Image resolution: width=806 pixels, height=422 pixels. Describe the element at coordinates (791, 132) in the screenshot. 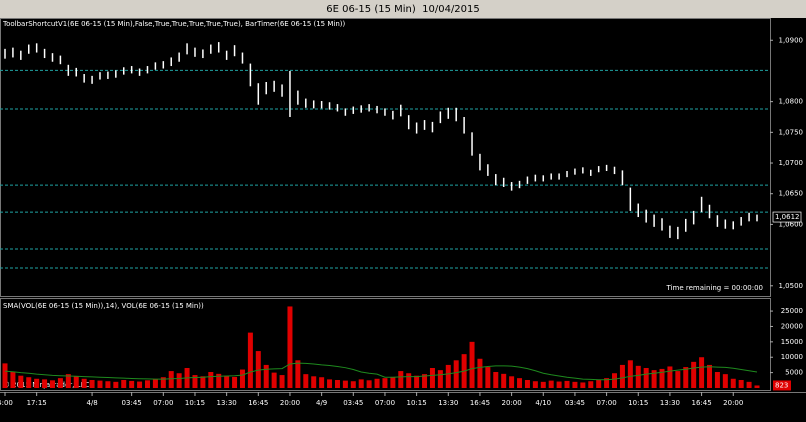

I see `y-tick-label: 1,0750` at that location.